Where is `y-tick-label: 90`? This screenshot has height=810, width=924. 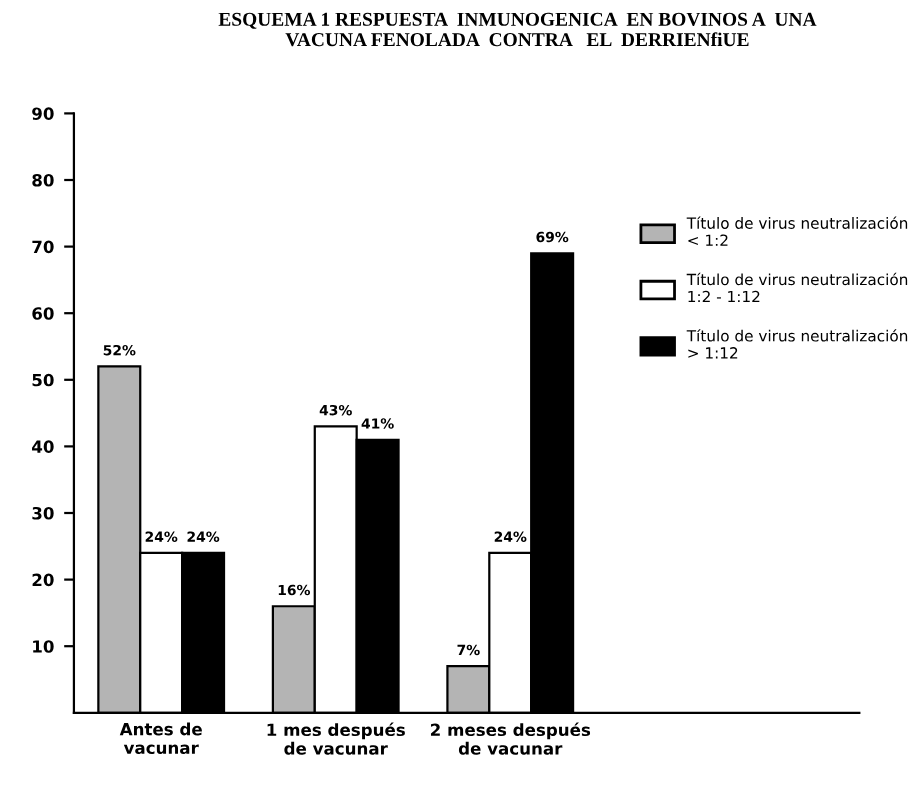
y-tick-label: 90 is located at coordinates (43, 113).